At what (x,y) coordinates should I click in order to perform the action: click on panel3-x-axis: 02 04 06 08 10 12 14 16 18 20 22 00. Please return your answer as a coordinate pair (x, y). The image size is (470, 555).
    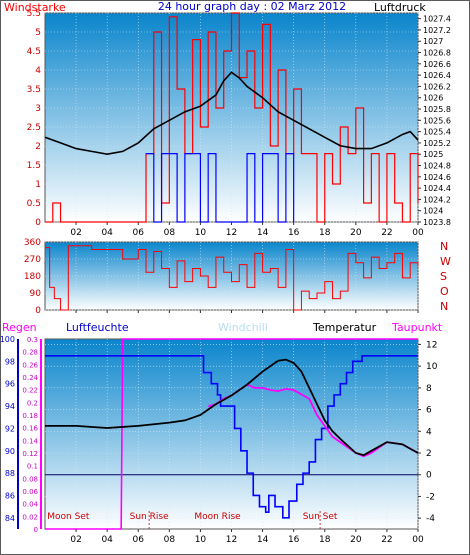
    Looking at the image, I should click on (247, 537).